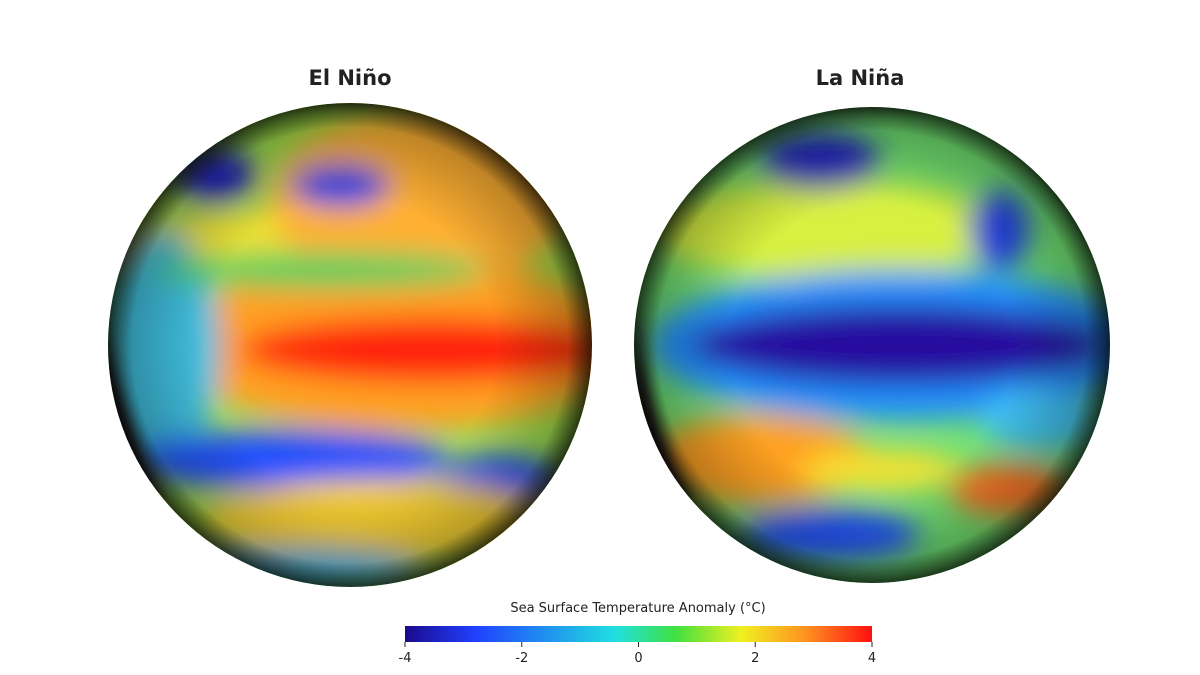 This screenshot has height=675, width=1200. I want to click on panel-title: La Niña, so click(860, 78).